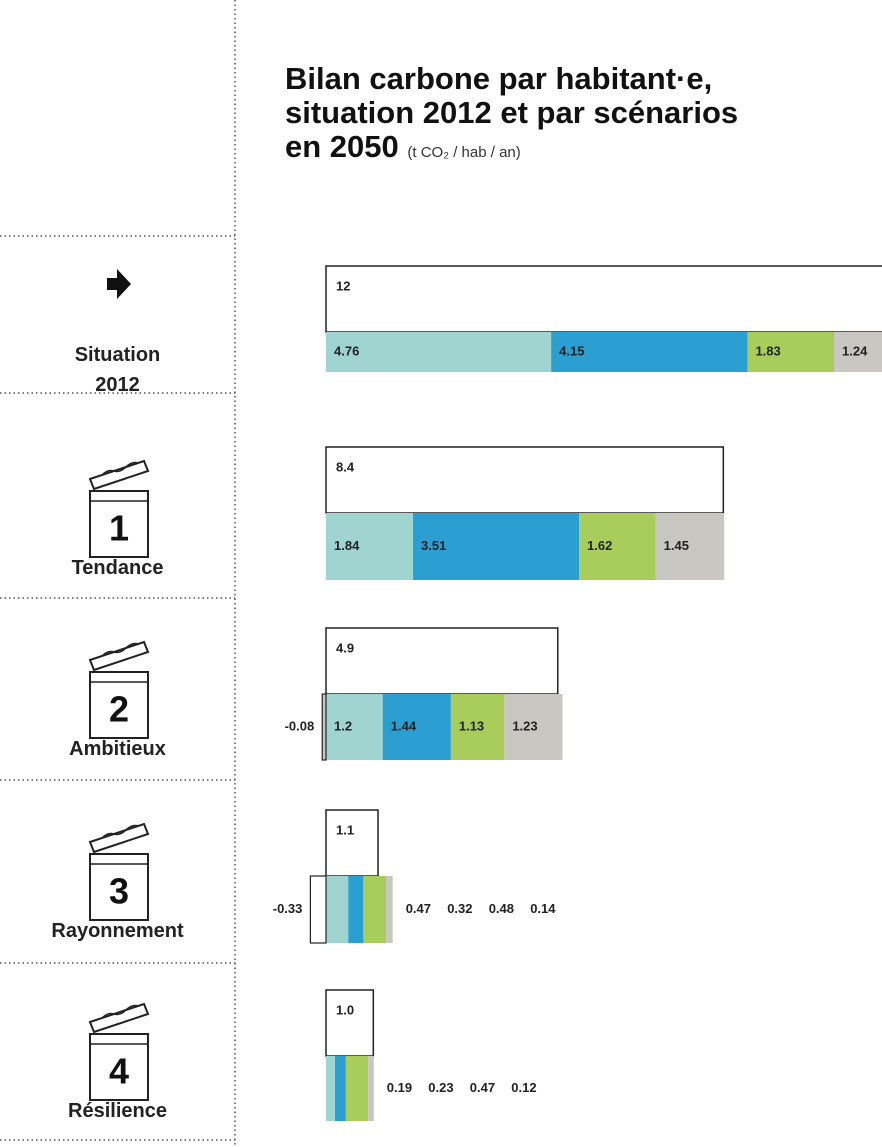  Describe the element at coordinates (346, 350) in the screenshot. I see `segment-label: 4.76` at that location.